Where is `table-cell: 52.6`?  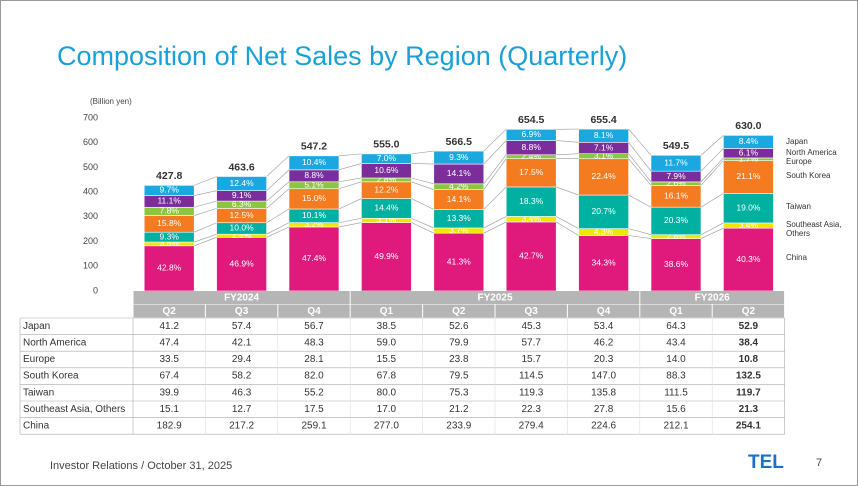 table-cell: 52.6 is located at coordinates (459, 326).